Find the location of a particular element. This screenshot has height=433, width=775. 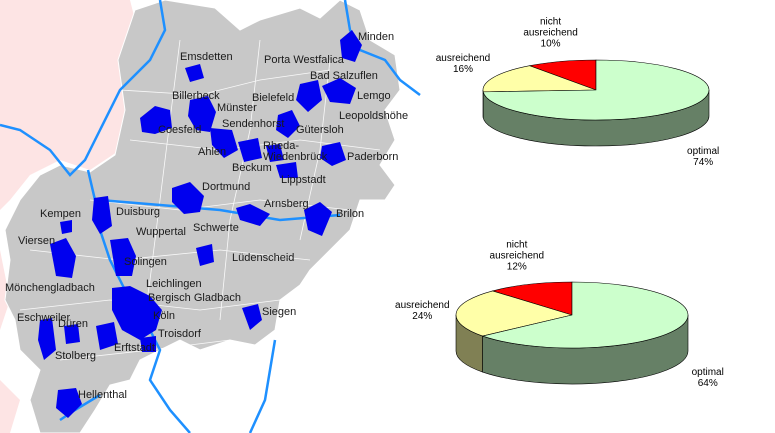

city-label: Bielefeld is located at coordinates (273, 98).